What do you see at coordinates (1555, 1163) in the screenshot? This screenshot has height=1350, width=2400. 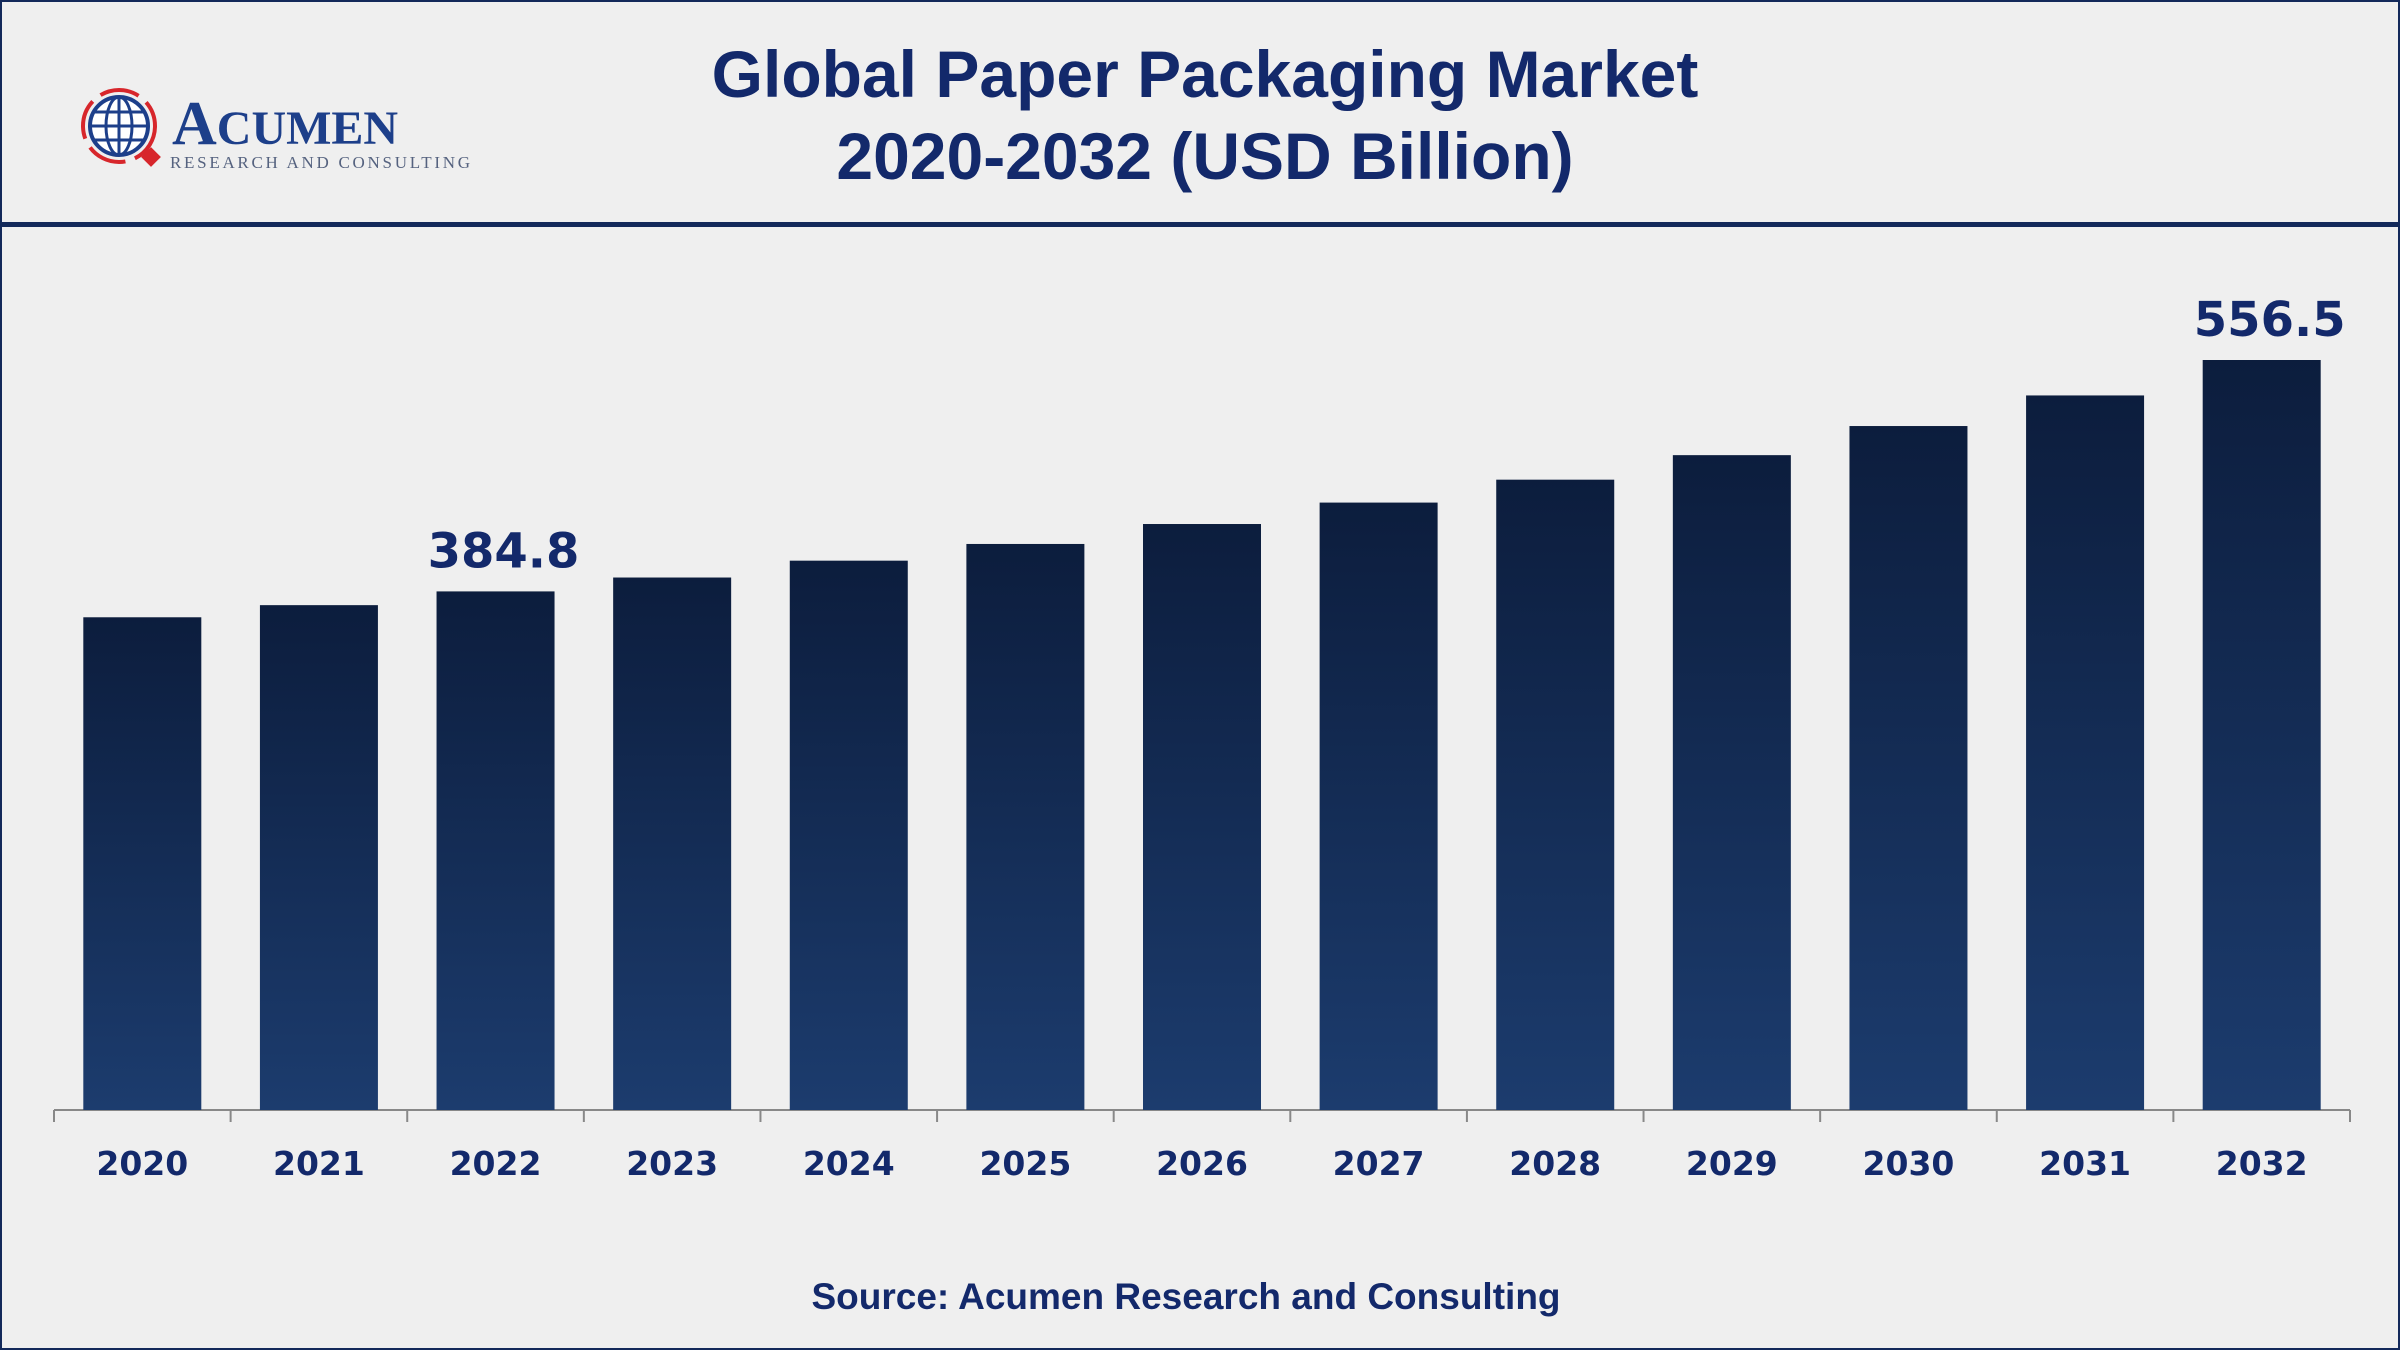 I see `x-tick-label: 2028` at bounding box center [1555, 1163].